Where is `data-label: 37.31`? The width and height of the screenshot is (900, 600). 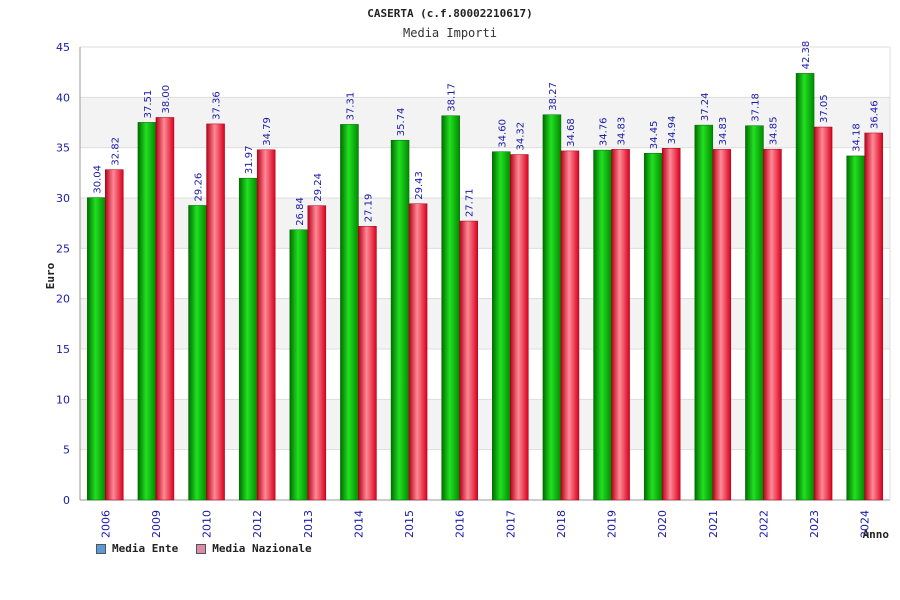 data-label: 37.31 is located at coordinates (350, 106).